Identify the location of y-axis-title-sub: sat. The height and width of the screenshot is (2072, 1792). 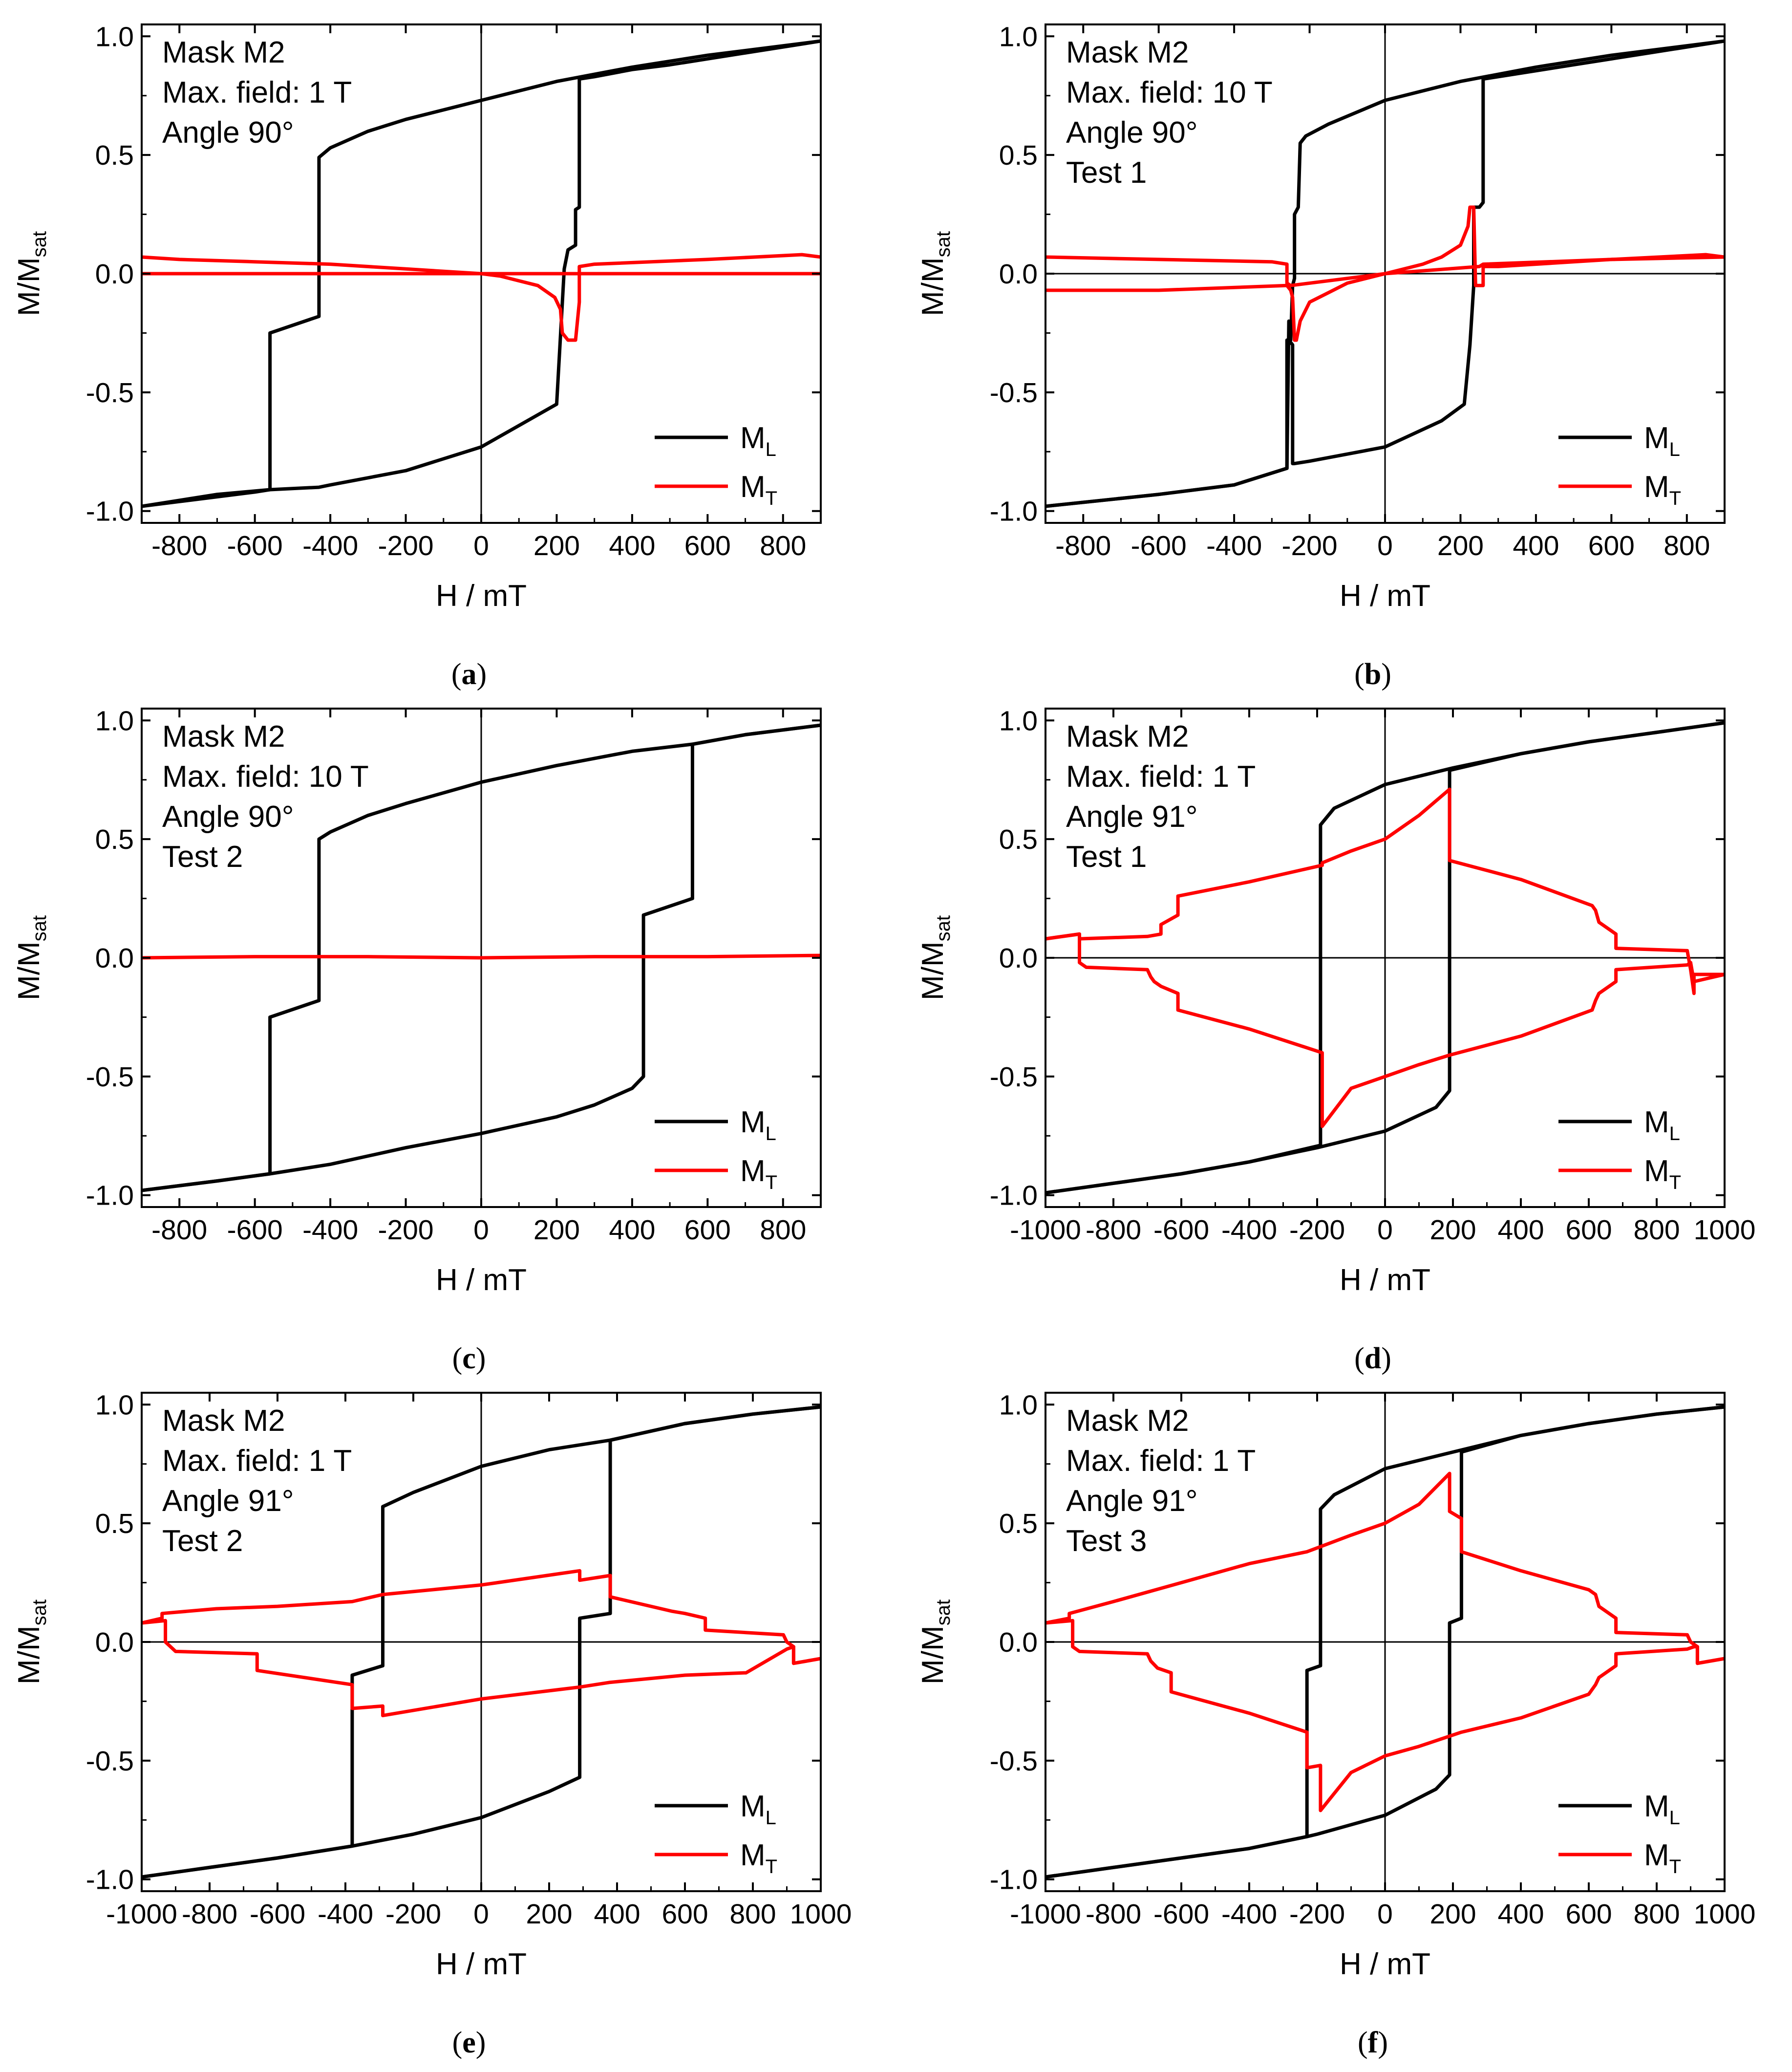
(943, 1612).